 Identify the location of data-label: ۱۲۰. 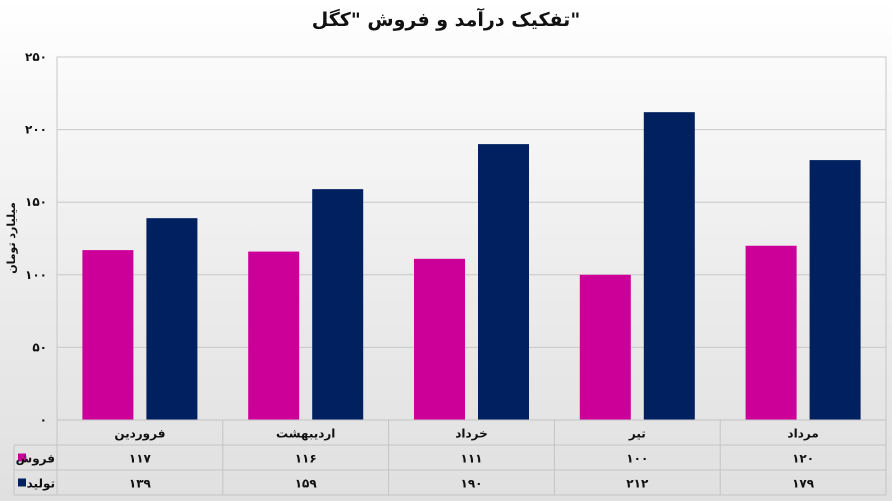
(803, 459).